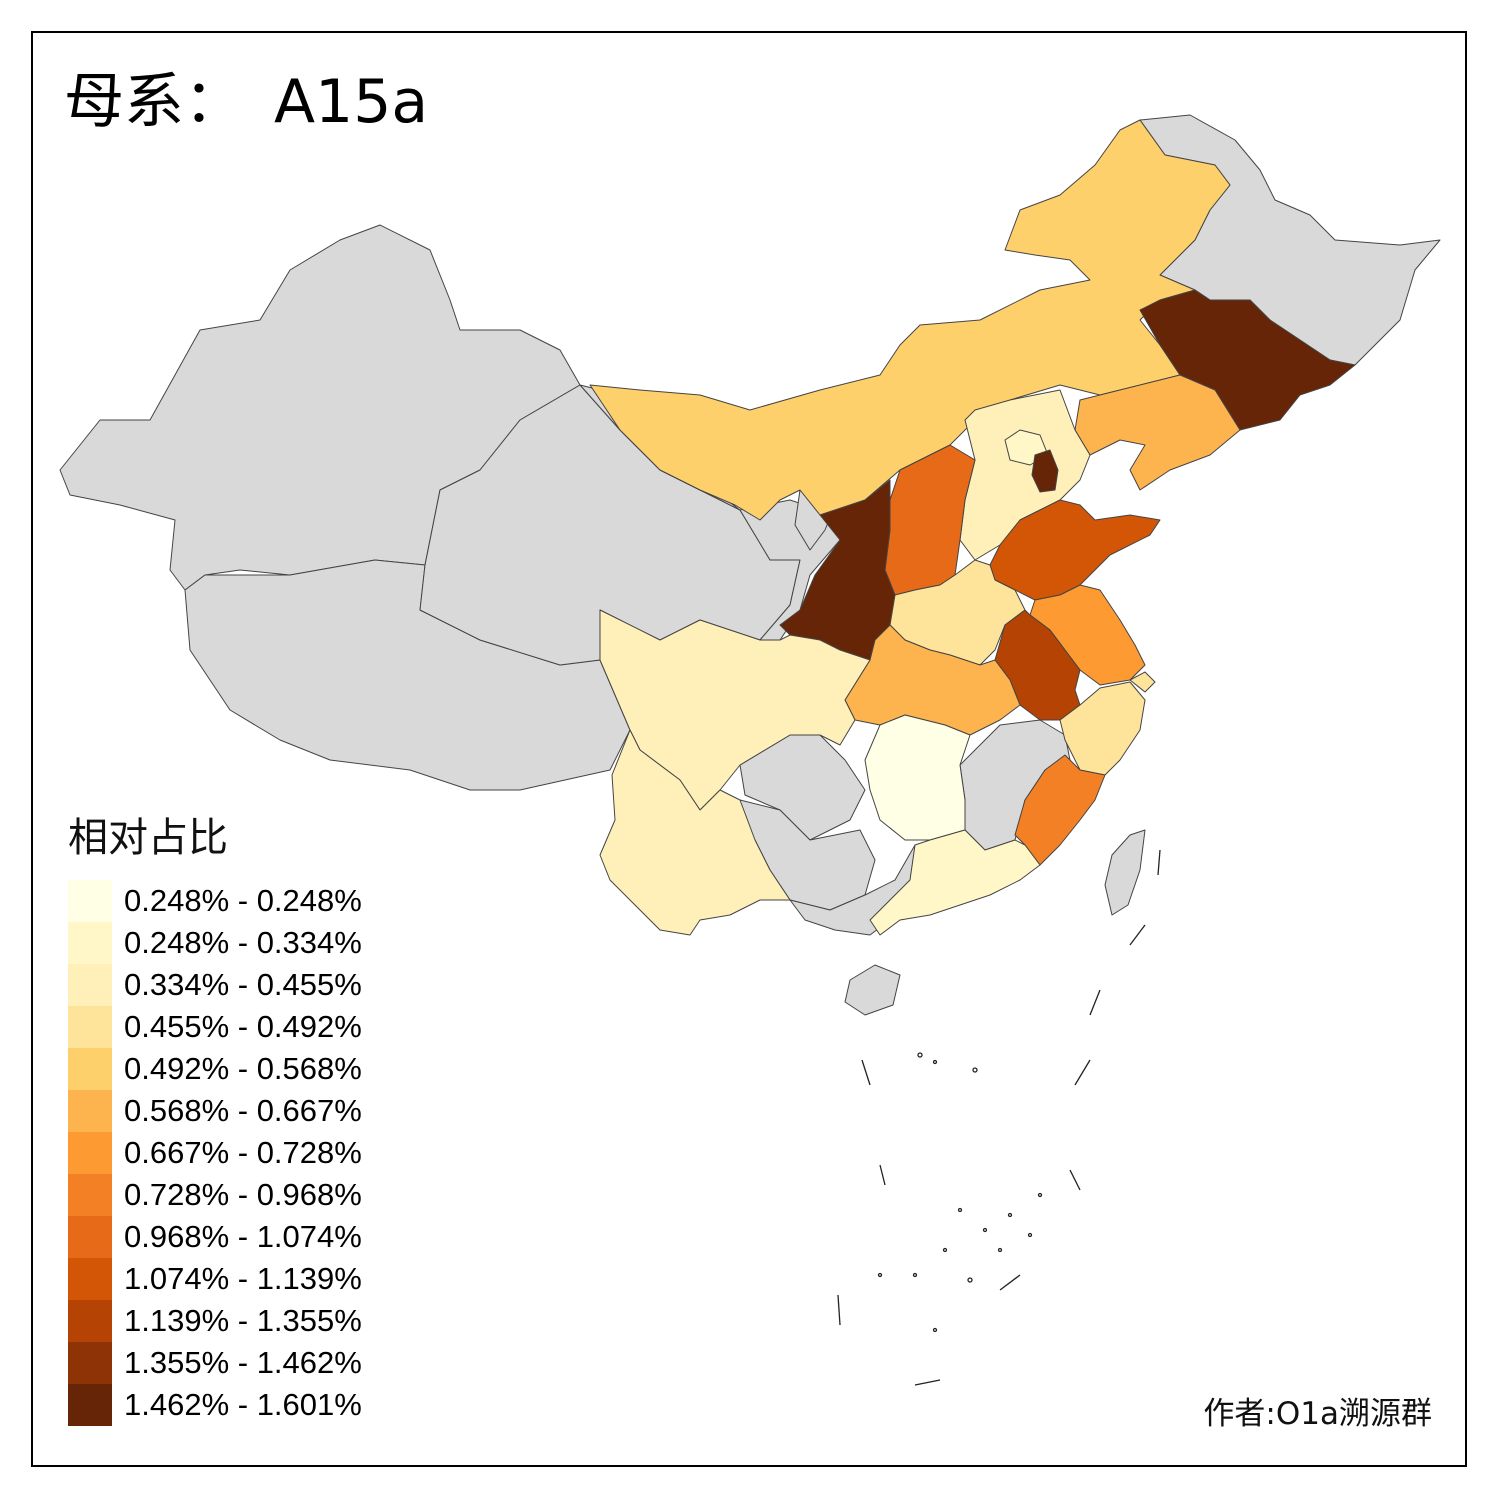  What do you see at coordinates (932, 680) in the screenshot?
I see `region-hubei` at bounding box center [932, 680].